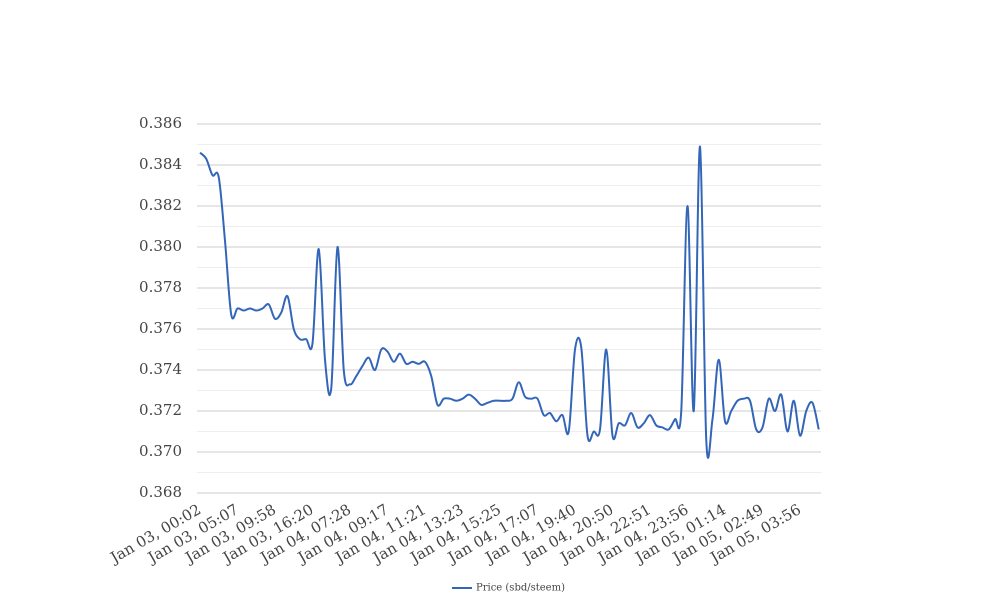 This screenshot has width=1008, height=616. What do you see at coordinates (160, 328) in the screenshot?
I see `y-tick-label: 0.376` at bounding box center [160, 328].